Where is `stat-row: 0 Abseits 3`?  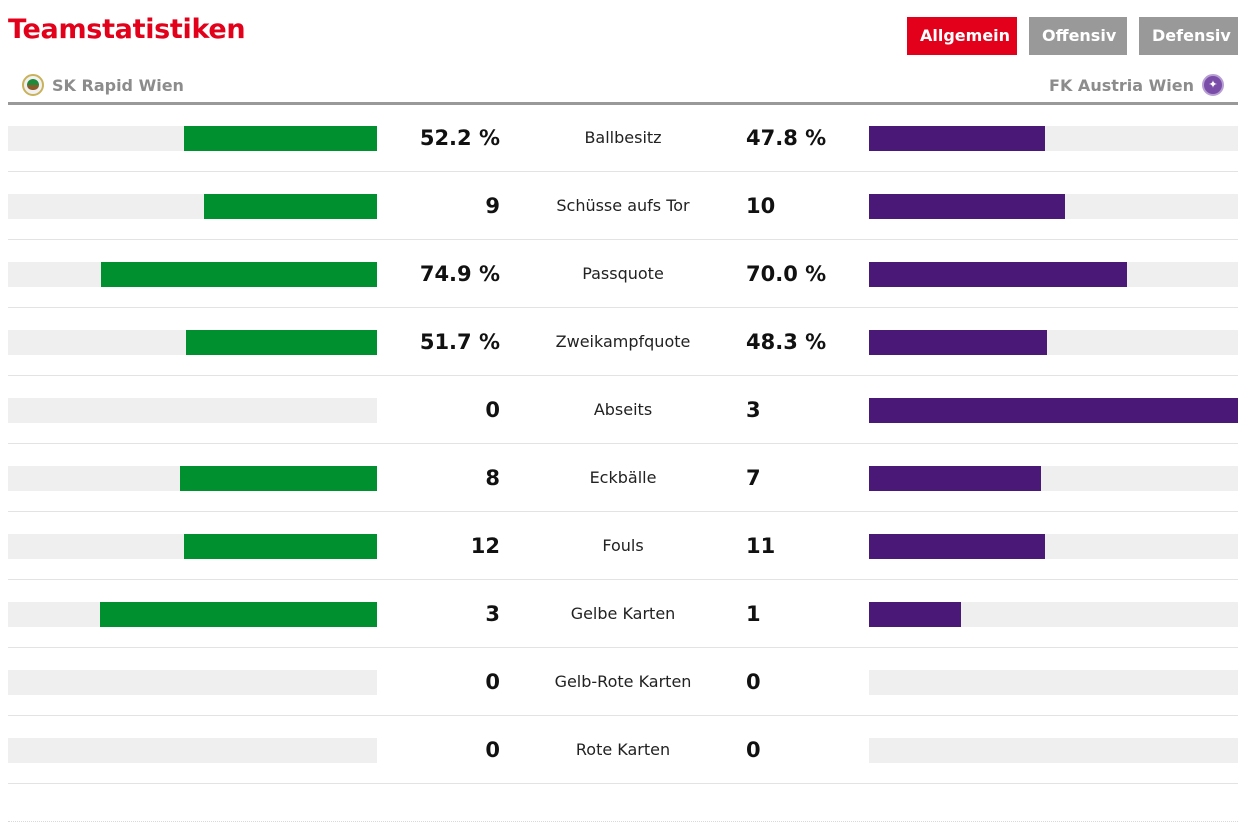 stat-row: 0 Abseits 3 is located at coordinates (623, 410).